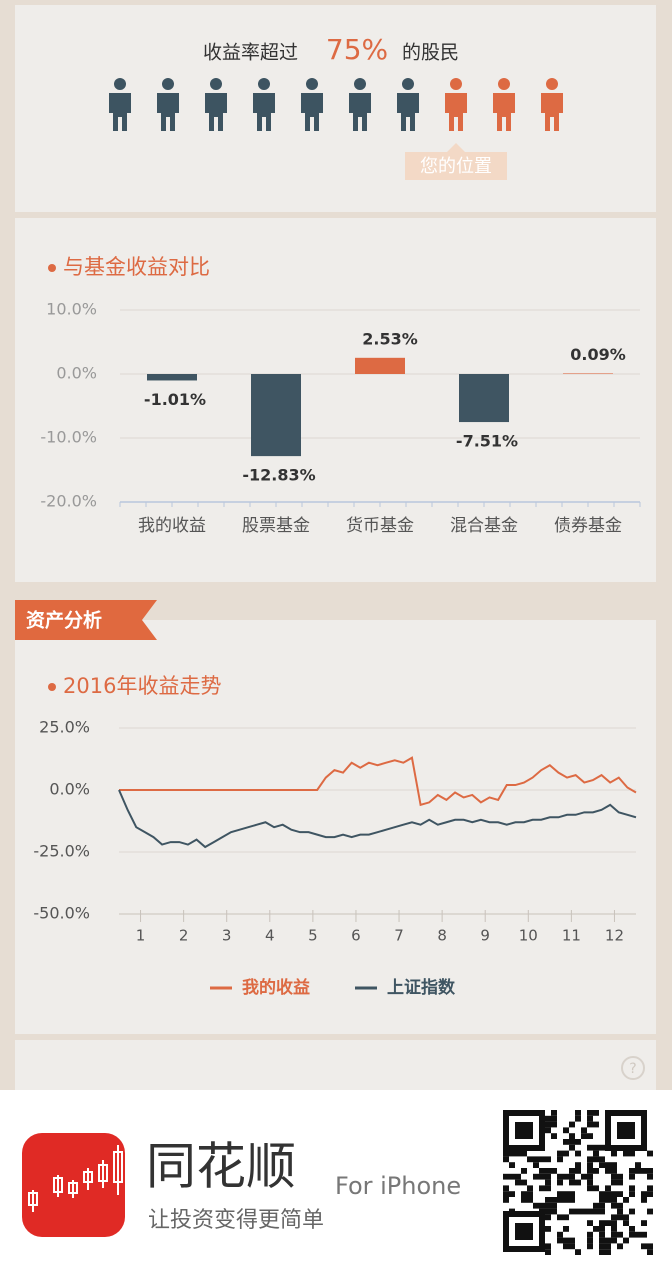 The image size is (672, 1278). I want to click on chart-title: 与基金收益对比, so click(136, 267).